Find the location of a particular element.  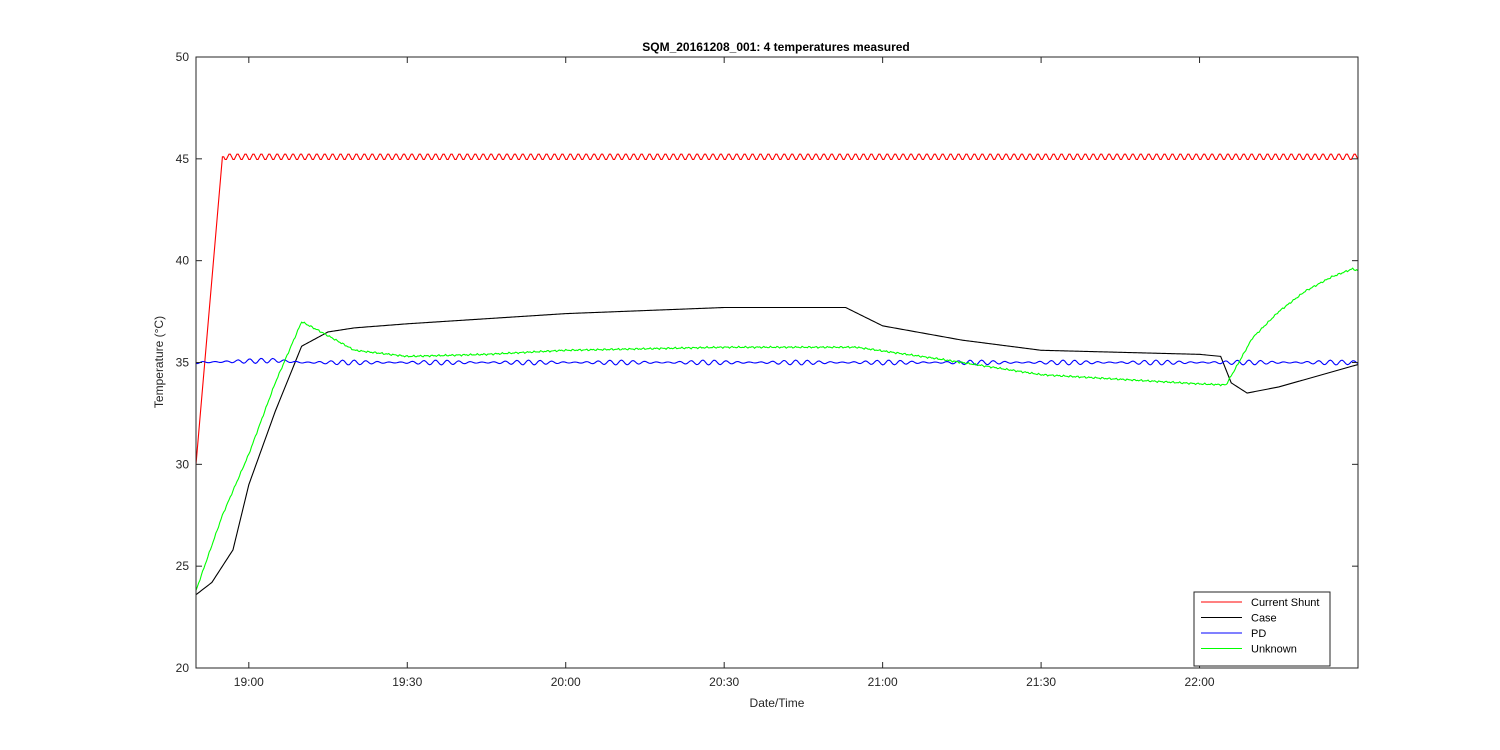

y-tick-label: 20 is located at coordinates (183, 668).